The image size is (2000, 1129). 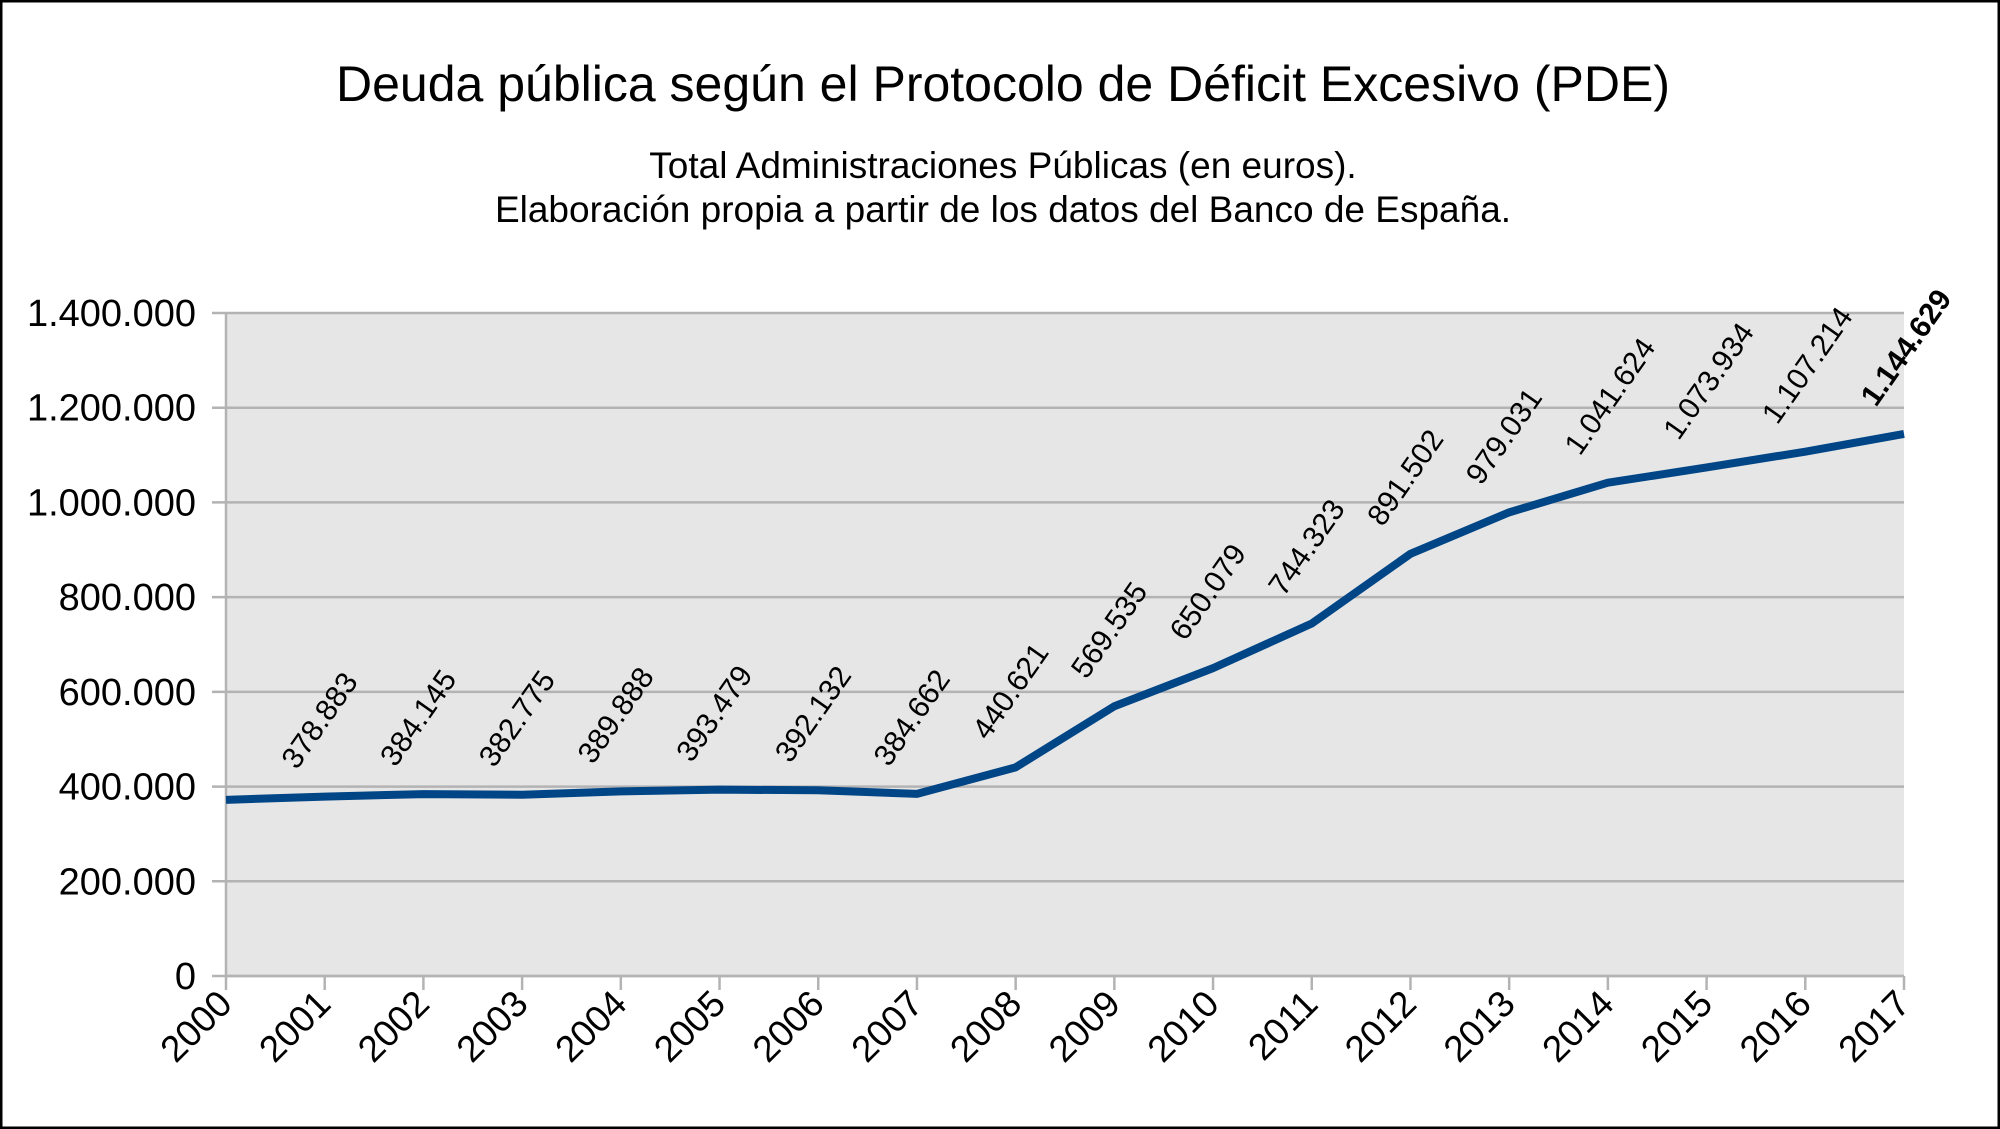 I want to click on y-tick-label: 1.200.000, so click(x=111, y=409).